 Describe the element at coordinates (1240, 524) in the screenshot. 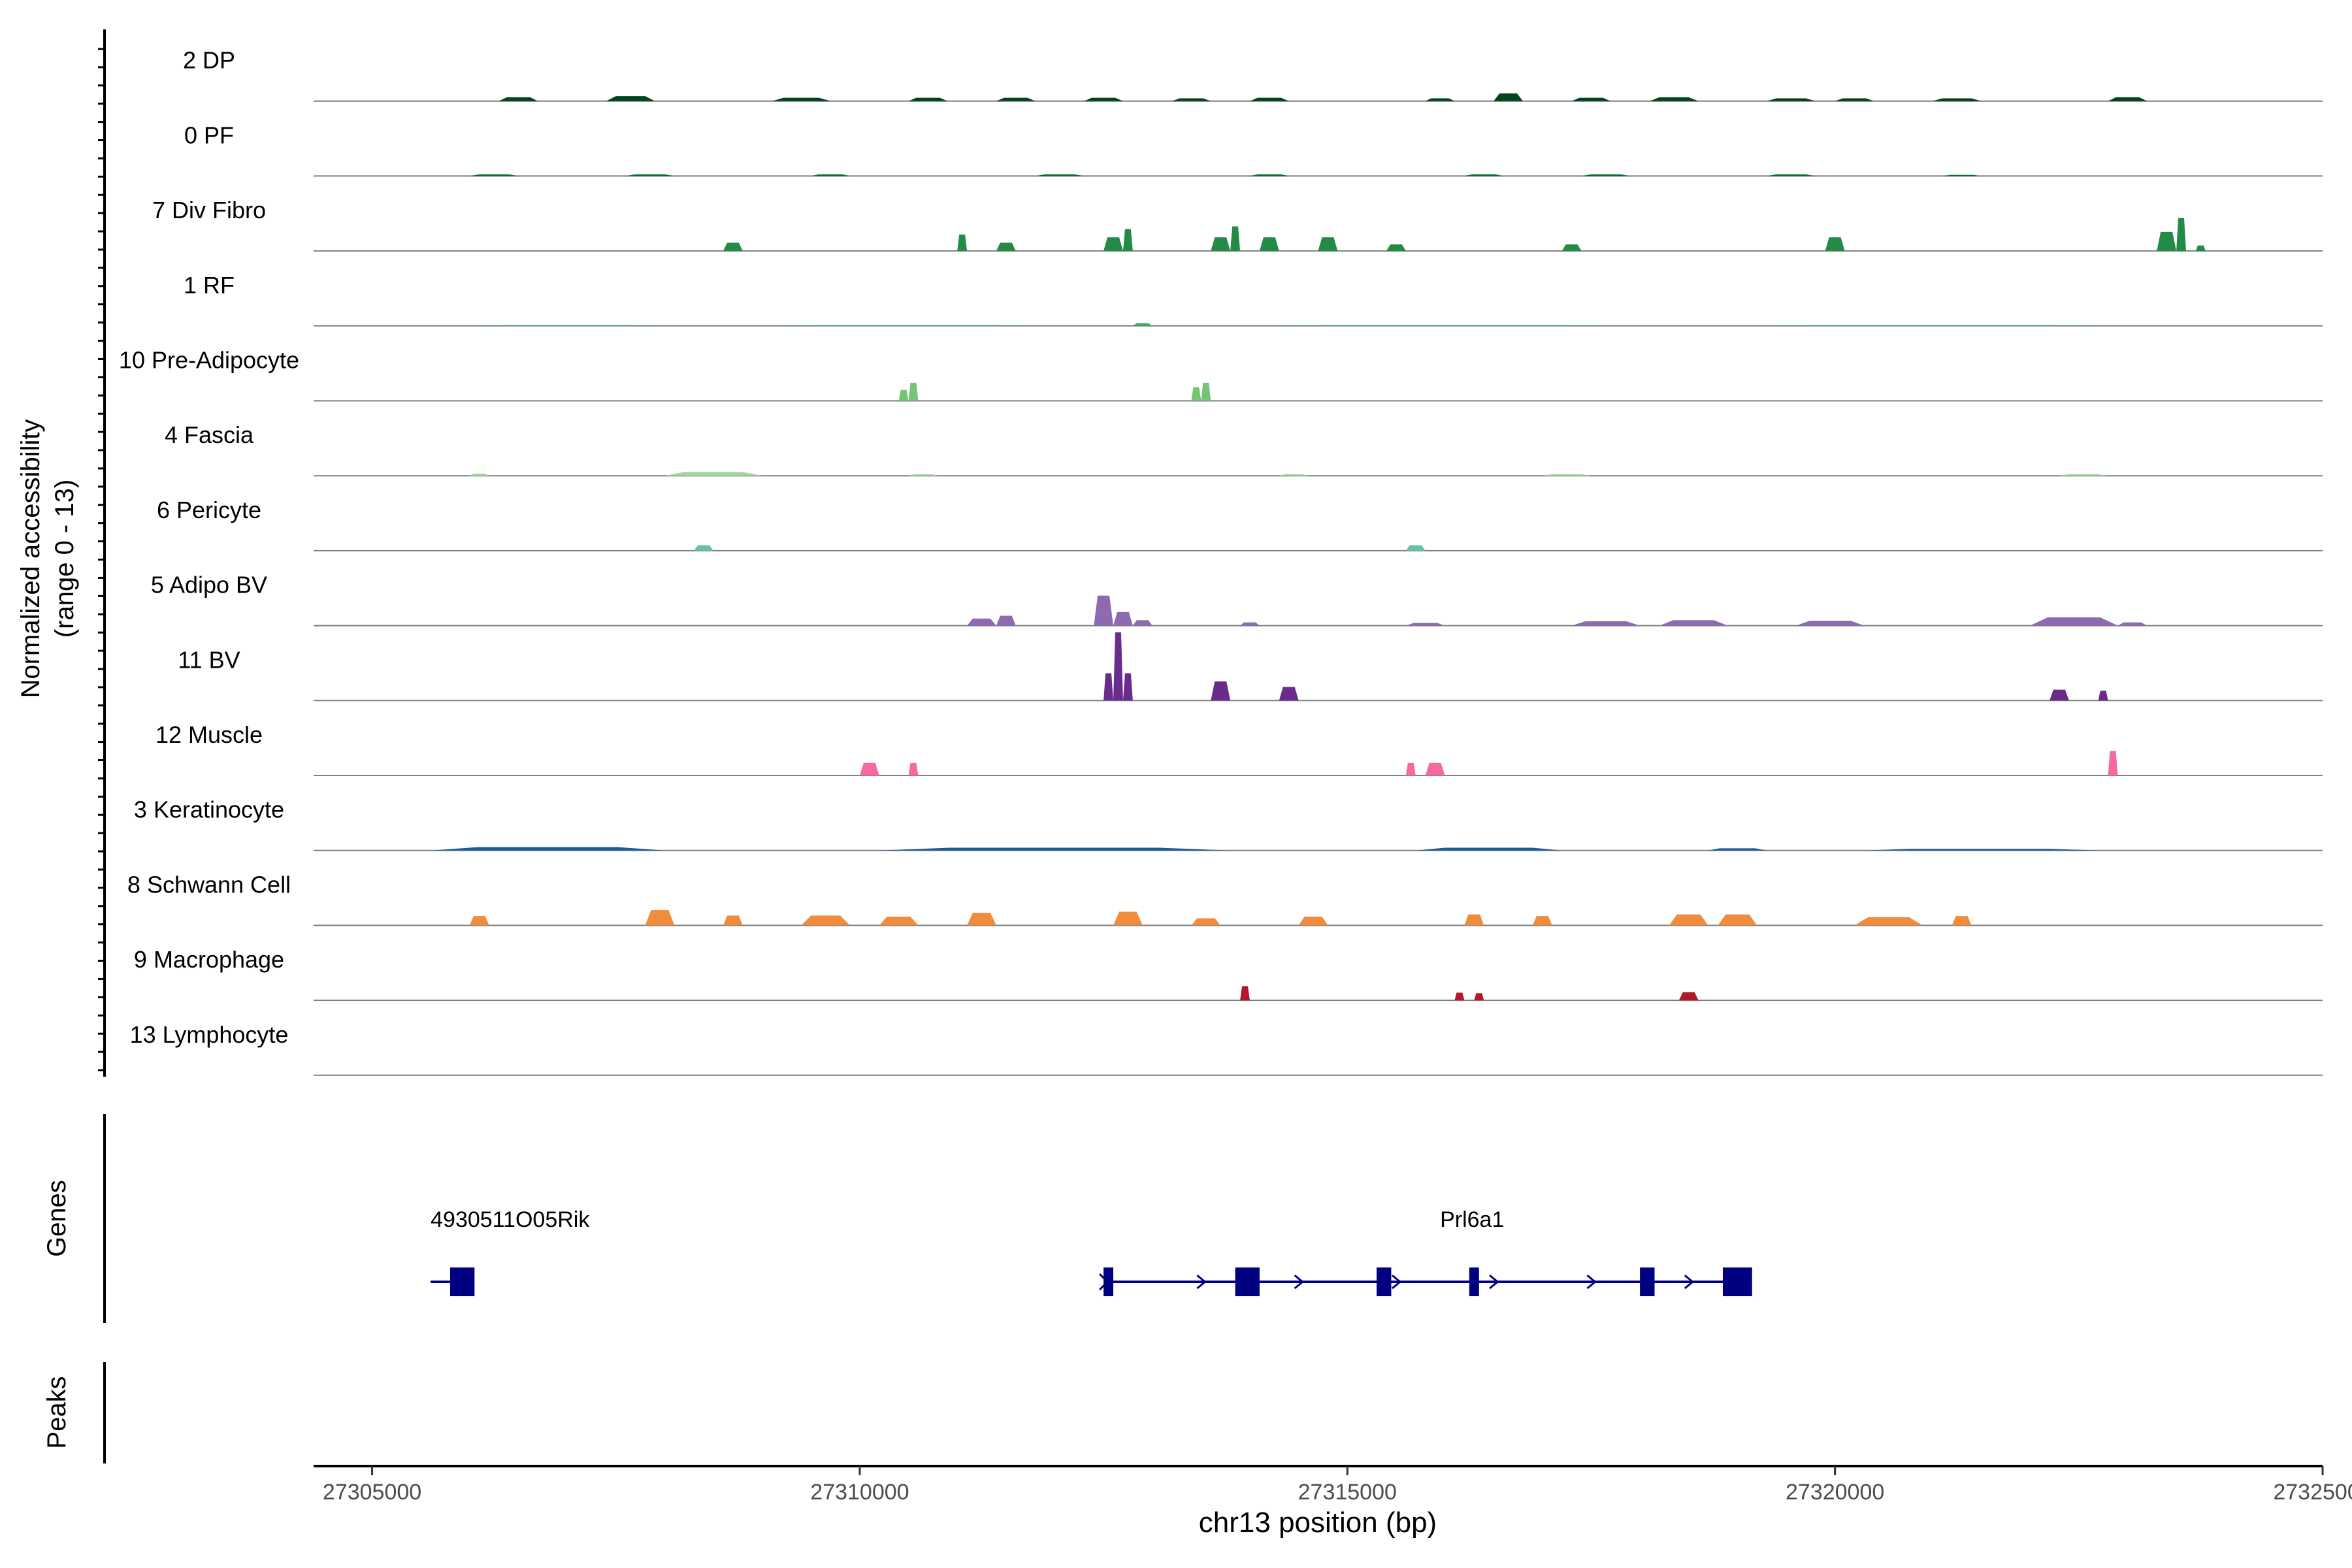

I see `track-7: 6 Pericyte` at that location.